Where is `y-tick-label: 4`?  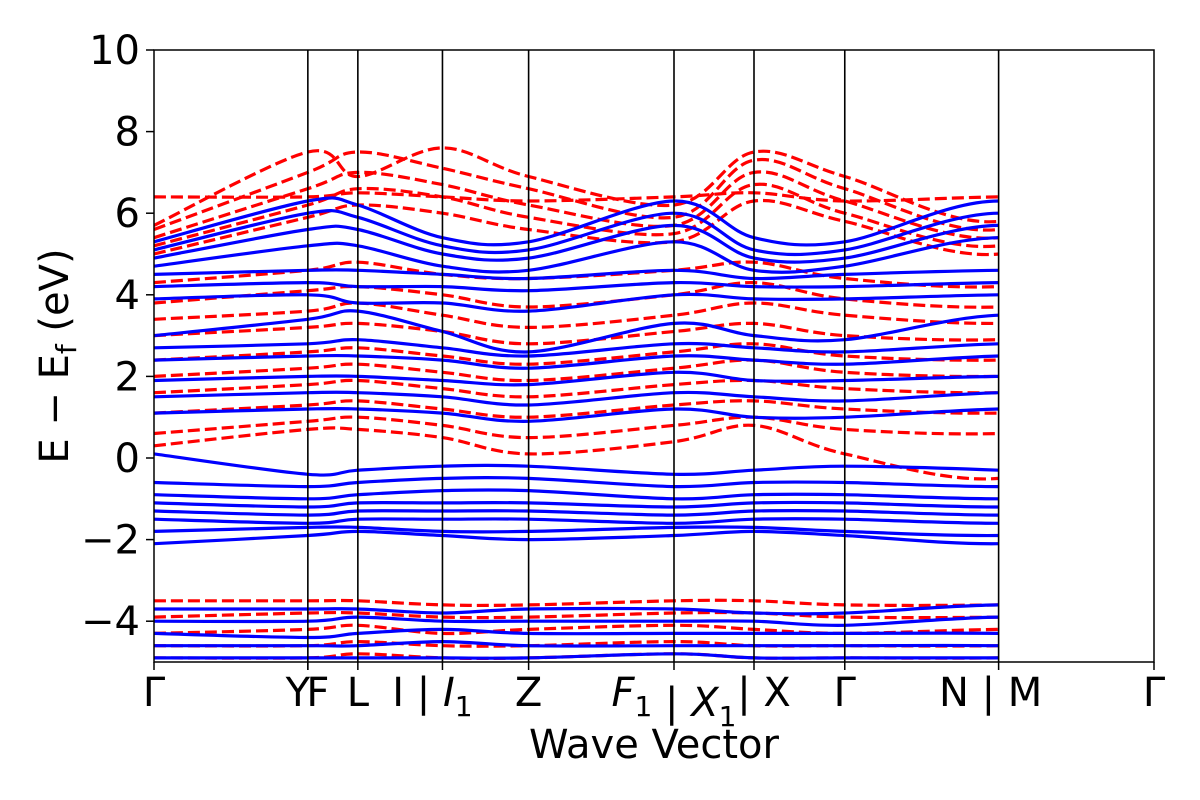 y-tick-label: 4 is located at coordinates (127, 296).